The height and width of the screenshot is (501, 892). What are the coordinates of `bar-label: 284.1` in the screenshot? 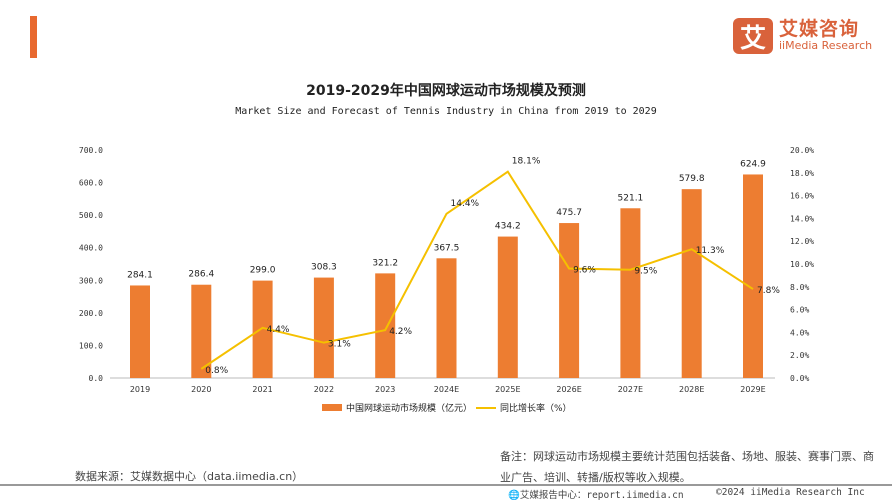 It's located at (140, 275).